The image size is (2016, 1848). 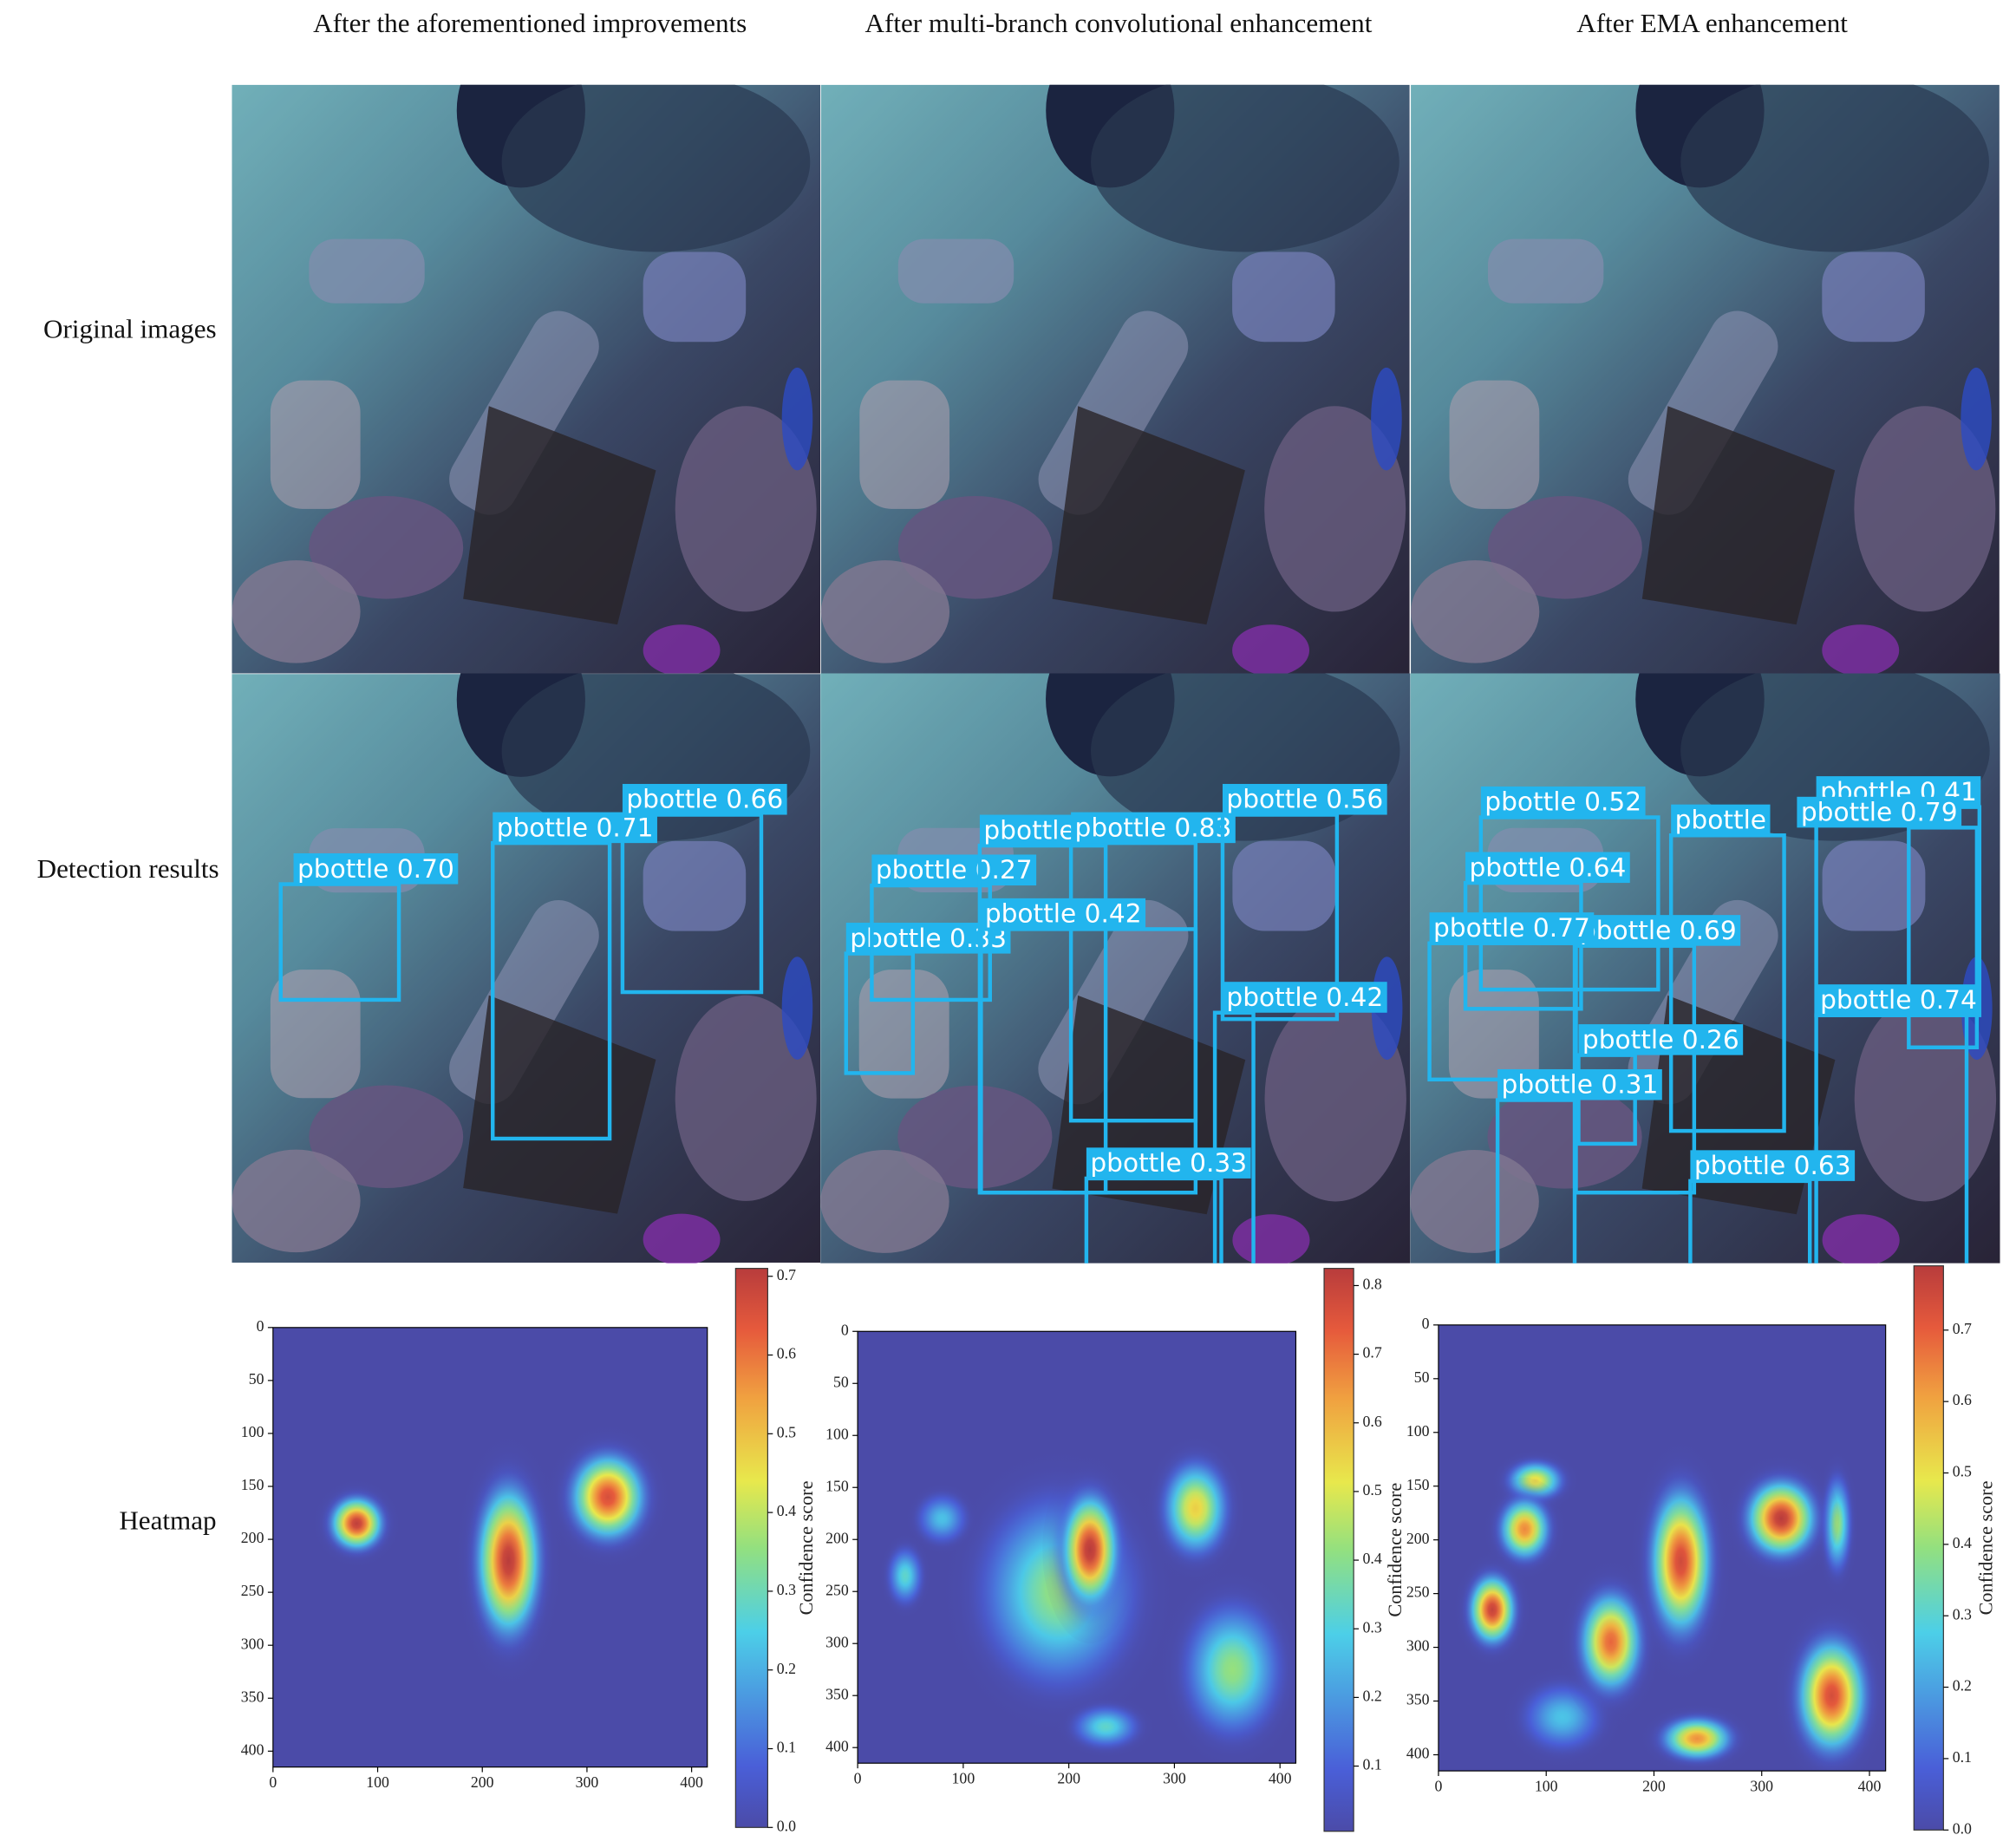 What do you see at coordinates (130, 329) in the screenshot?
I see `row-label: Original images` at bounding box center [130, 329].